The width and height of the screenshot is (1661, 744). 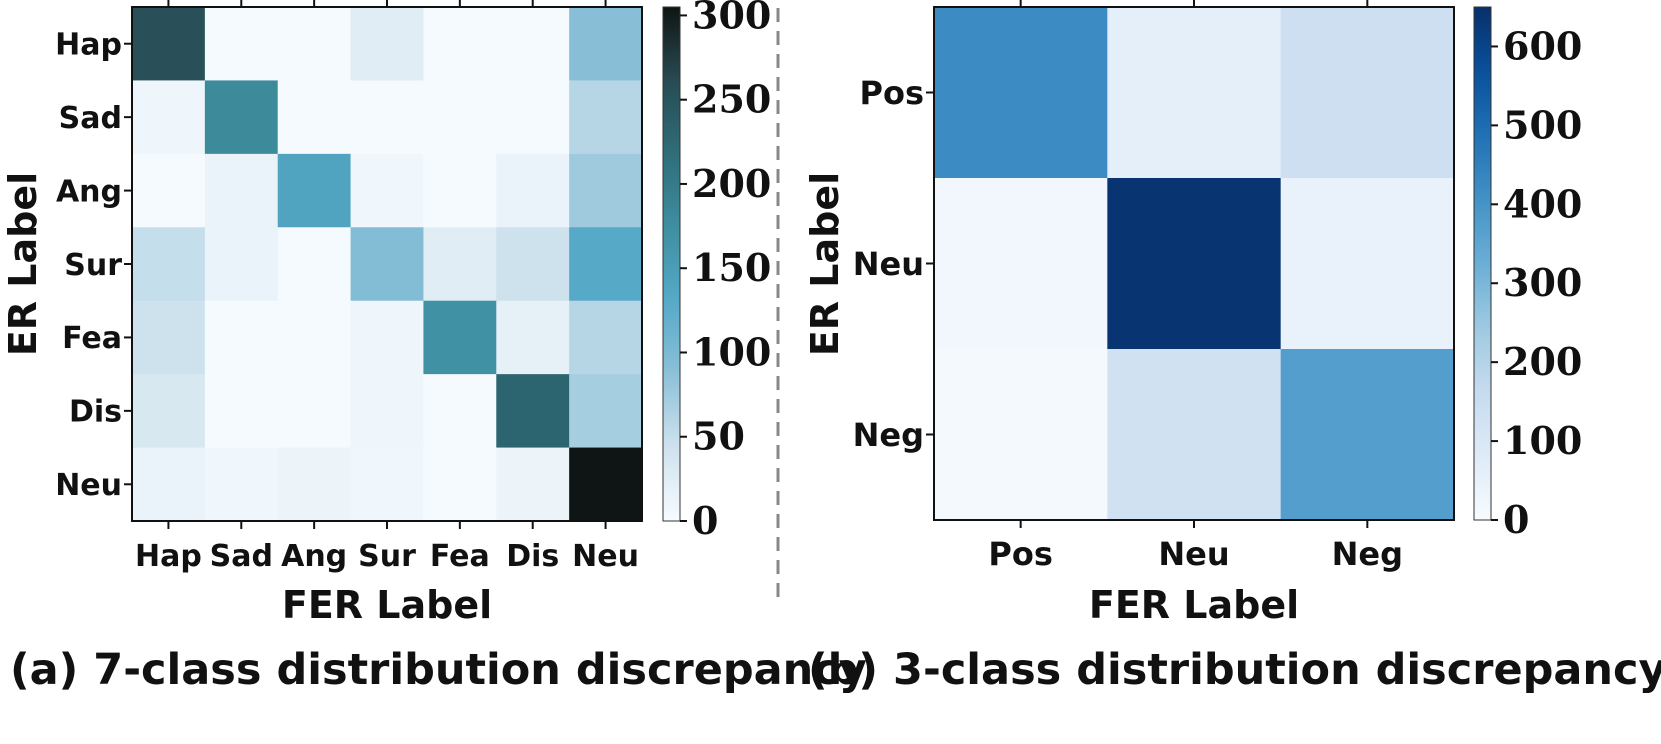 What do you see at coordinates (671, 264) in the screenshot?
I see `colorbar-7-class` at bounding box center [671, 264].